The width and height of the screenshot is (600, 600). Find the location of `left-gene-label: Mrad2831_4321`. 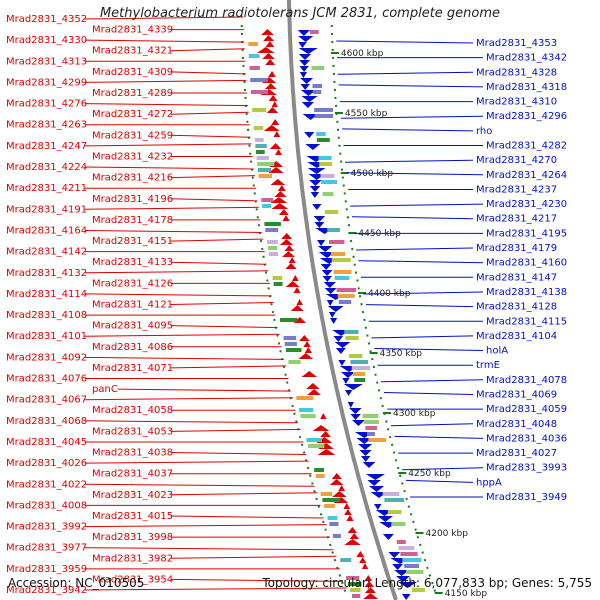

left-gene-label: Mrad2831_4321 is located at coordinates (132, 51).